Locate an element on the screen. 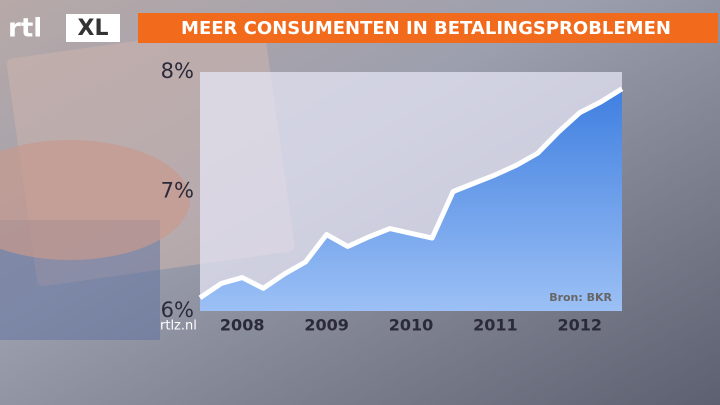 This screenshot has height=405, width=720. hand is located at coordinates (95, 200).